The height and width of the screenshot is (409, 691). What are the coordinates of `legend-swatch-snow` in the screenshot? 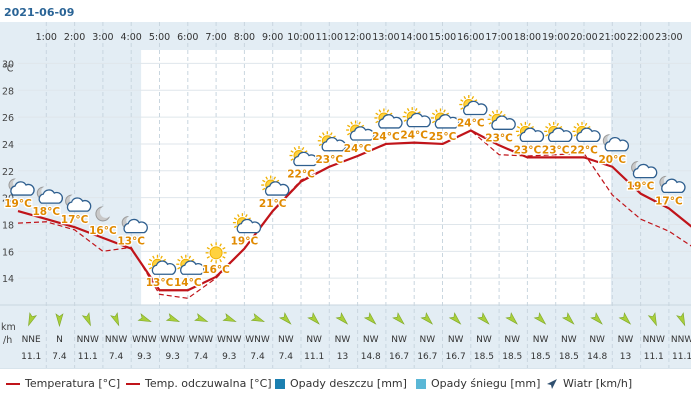 It's located at (421, 384).